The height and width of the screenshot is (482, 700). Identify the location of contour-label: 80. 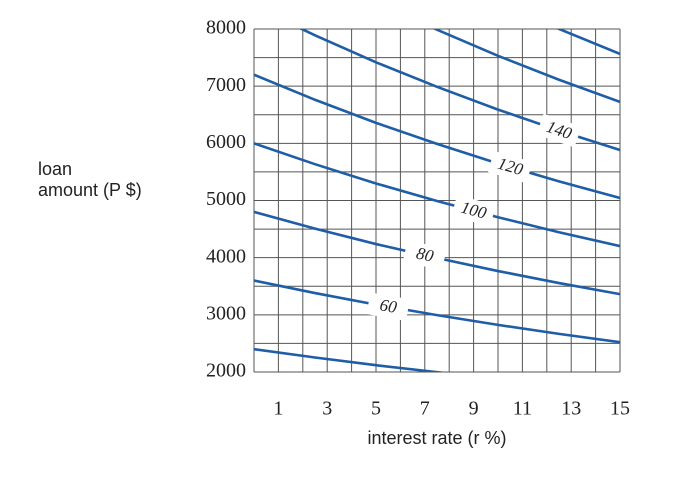
(425, 254).